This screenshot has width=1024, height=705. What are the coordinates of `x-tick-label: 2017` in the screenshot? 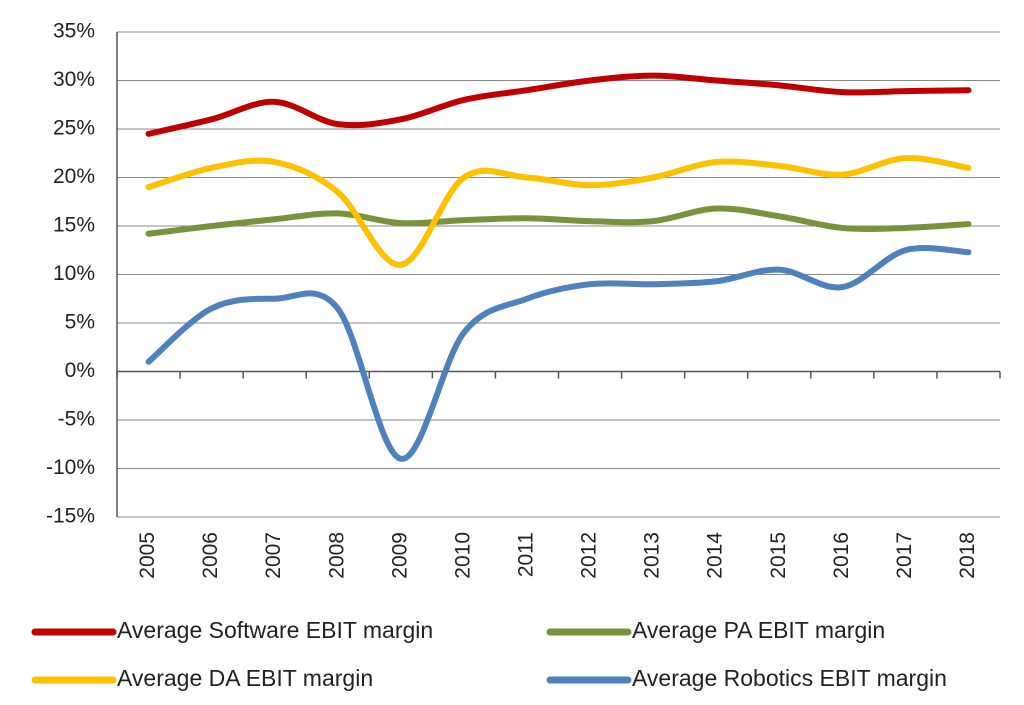 It's located at (904, 555).